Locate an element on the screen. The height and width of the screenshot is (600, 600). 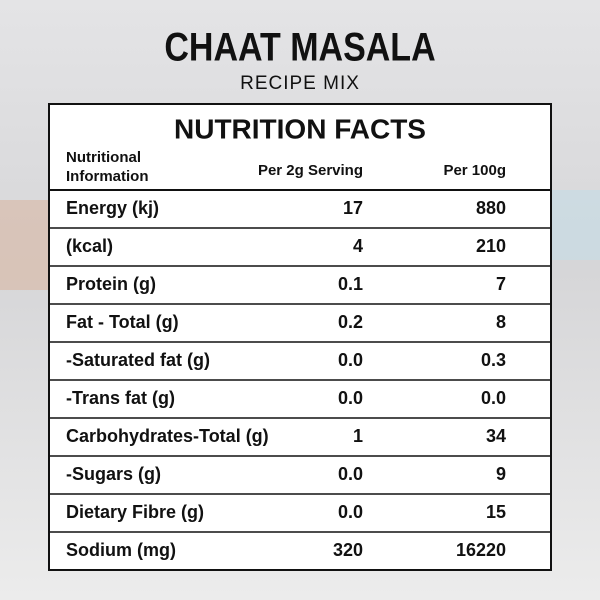
product-title: CHAAT MASALA is located at coordinates (299, 46).